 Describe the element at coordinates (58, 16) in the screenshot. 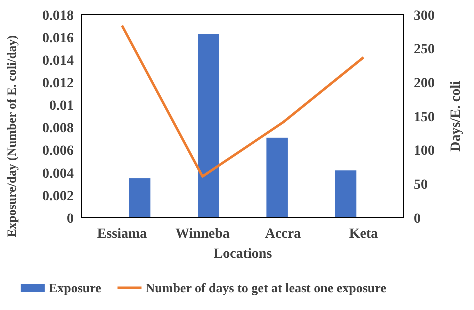

I see `y-tick-label: 0.018` at that location.